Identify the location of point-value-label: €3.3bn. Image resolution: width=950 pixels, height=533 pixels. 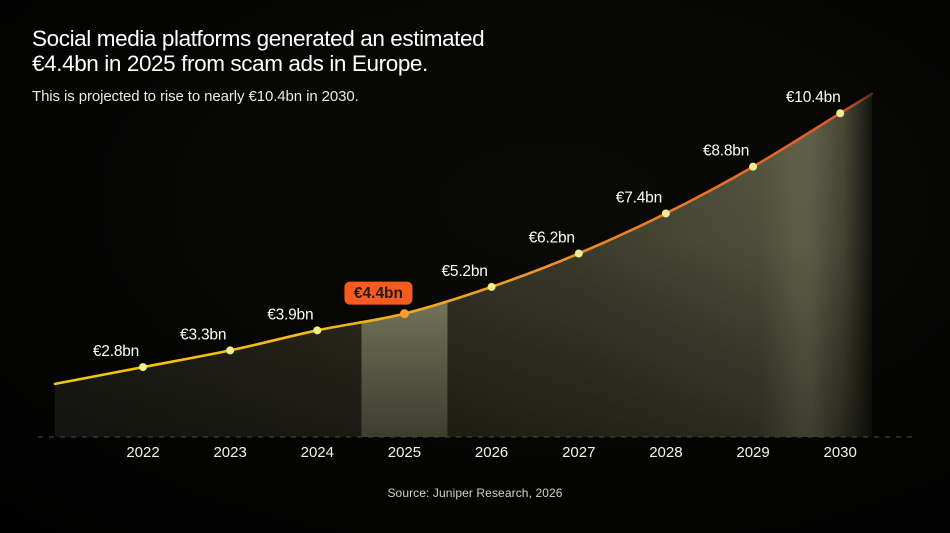
(203, 334).